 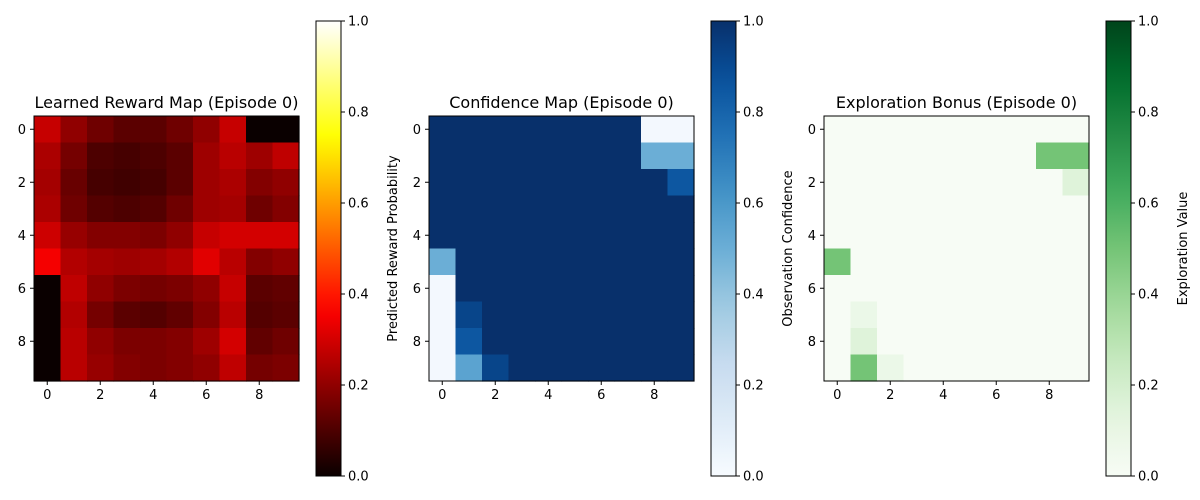 What do you see at coordinates (469, 368) in the screenshot?
I see `heatmap-cell-r9-c1` at bounding box center [469, 368].